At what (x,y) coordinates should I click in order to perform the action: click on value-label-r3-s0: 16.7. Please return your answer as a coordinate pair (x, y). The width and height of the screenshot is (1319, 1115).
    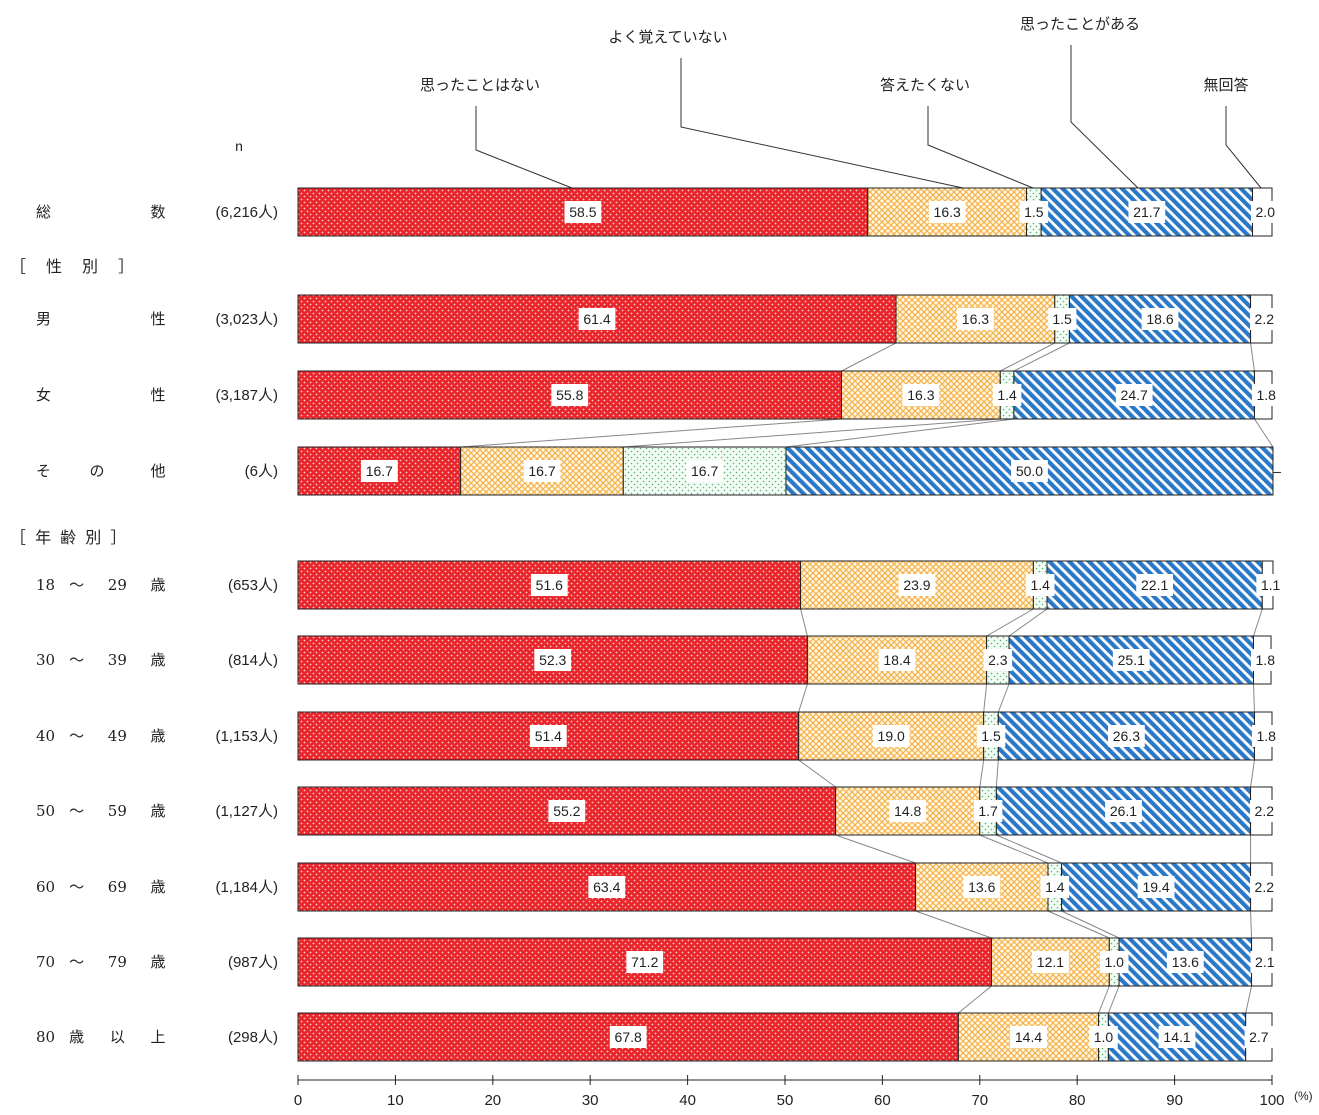
    Looking at the image, I should click on (379, 471).